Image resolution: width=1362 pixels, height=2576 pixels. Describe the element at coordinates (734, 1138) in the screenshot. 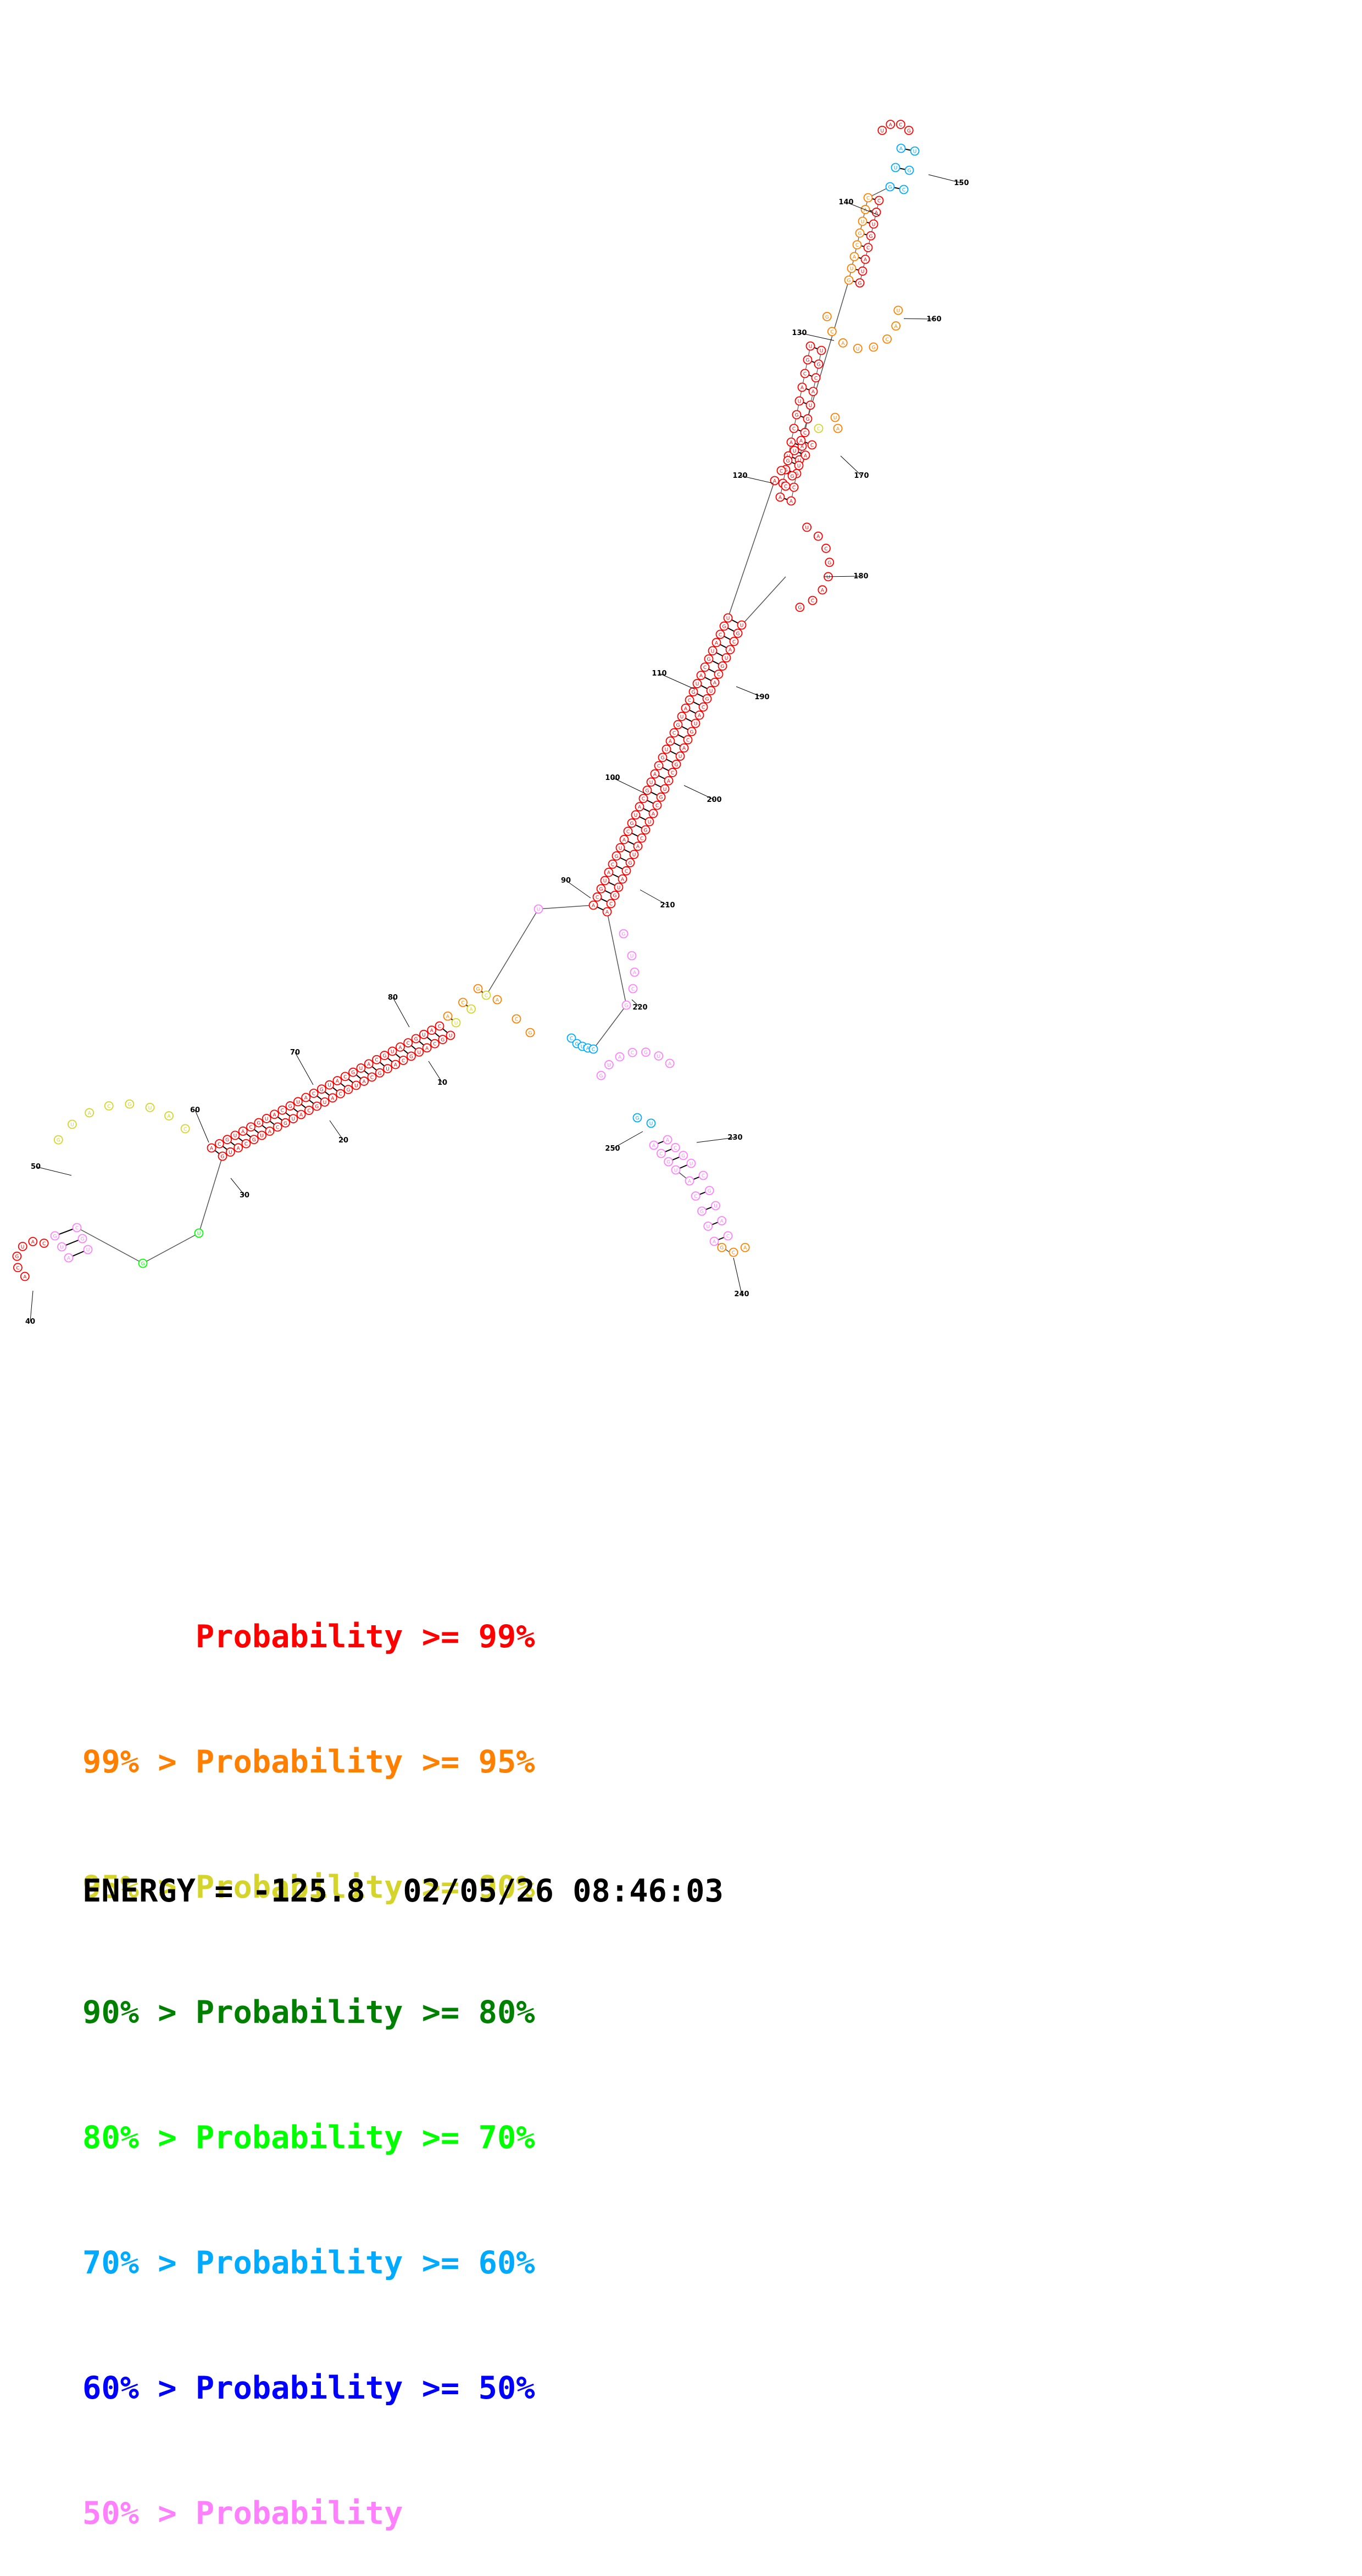

I see `index-label: 230` at that location.